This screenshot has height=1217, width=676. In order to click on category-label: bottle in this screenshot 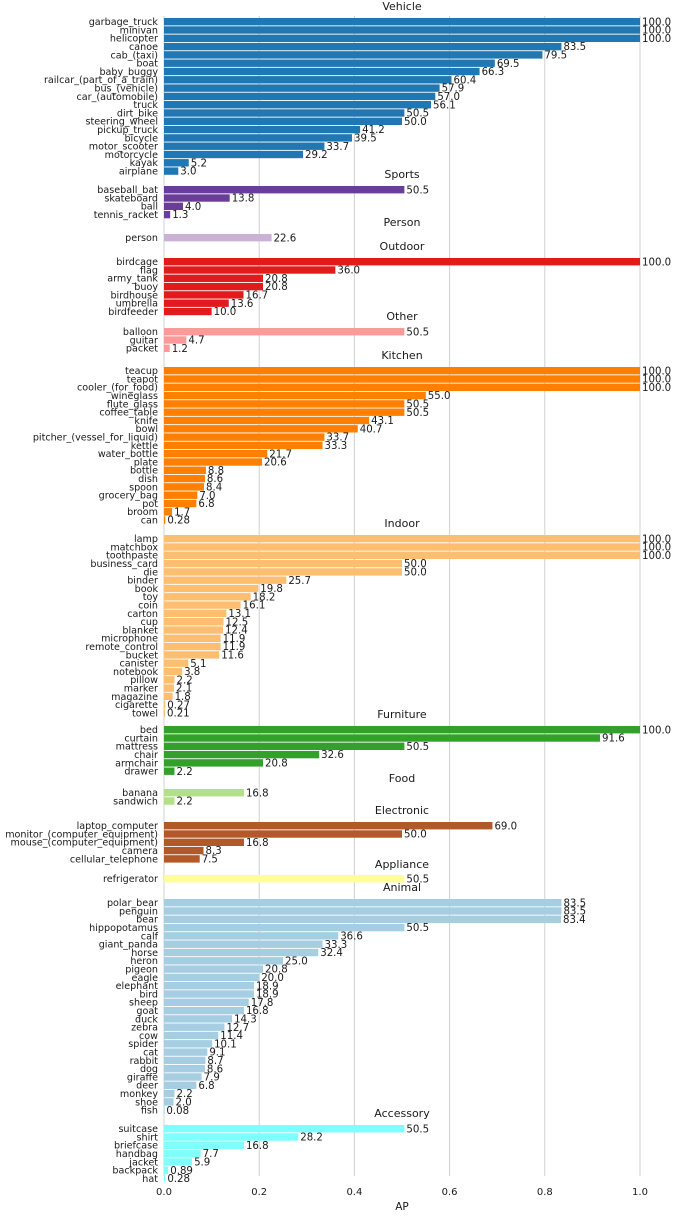, I will do `click(144, 471)`.